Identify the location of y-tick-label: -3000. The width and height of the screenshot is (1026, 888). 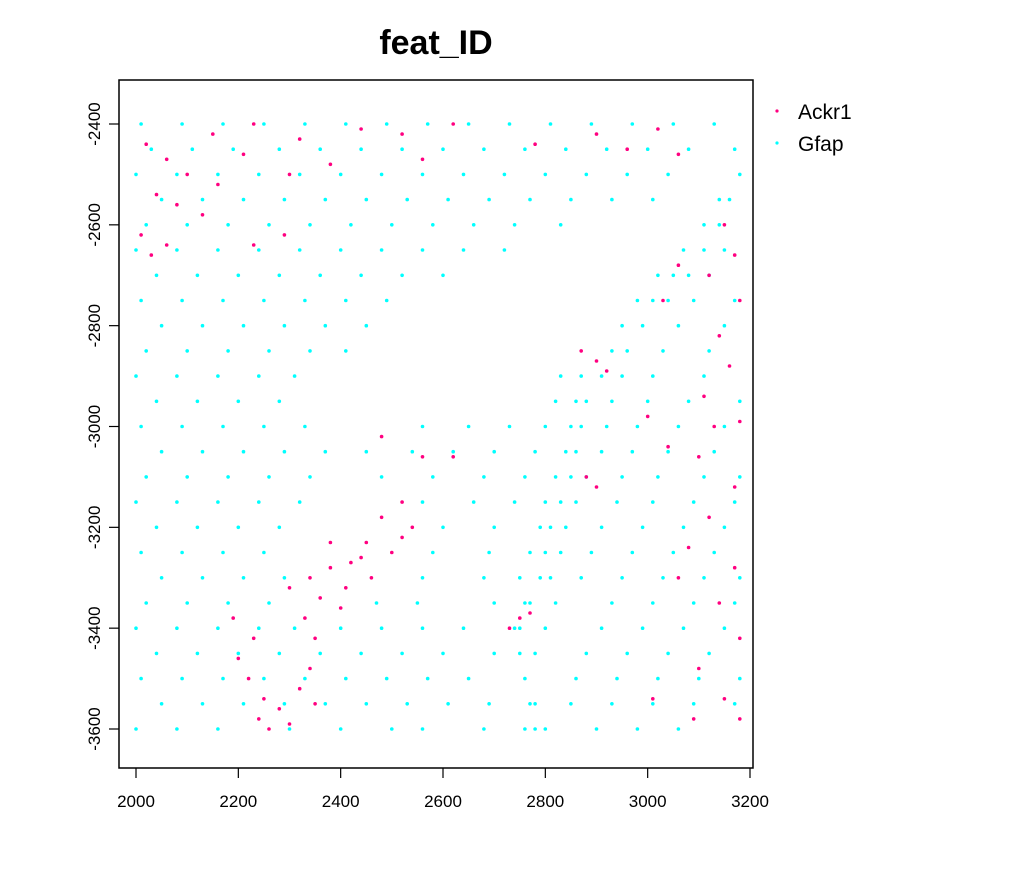
(94, 426).